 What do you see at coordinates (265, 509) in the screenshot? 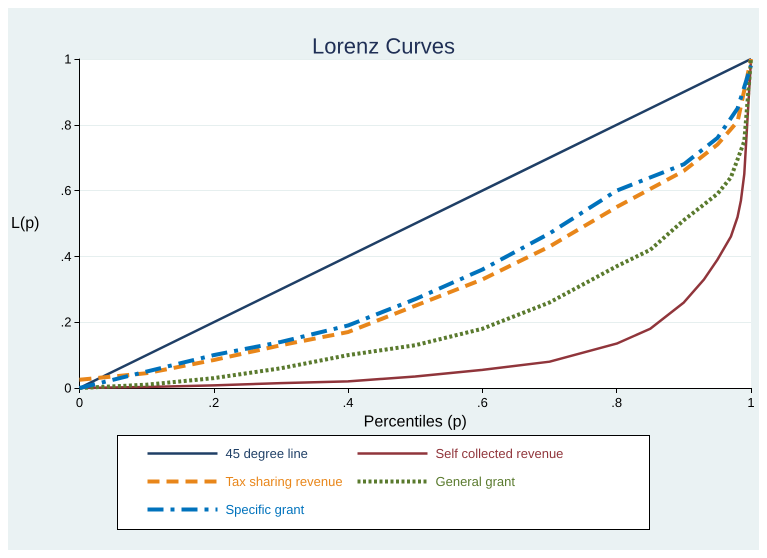
I see `text: Specific grant` at bounding box center [265, 509].